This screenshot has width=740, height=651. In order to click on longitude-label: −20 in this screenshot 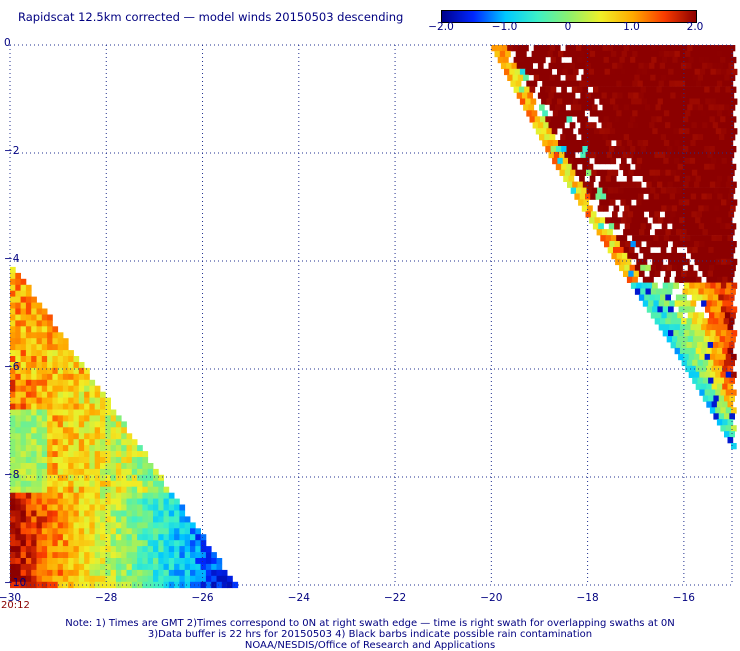, I will do `click(491, 598)`.